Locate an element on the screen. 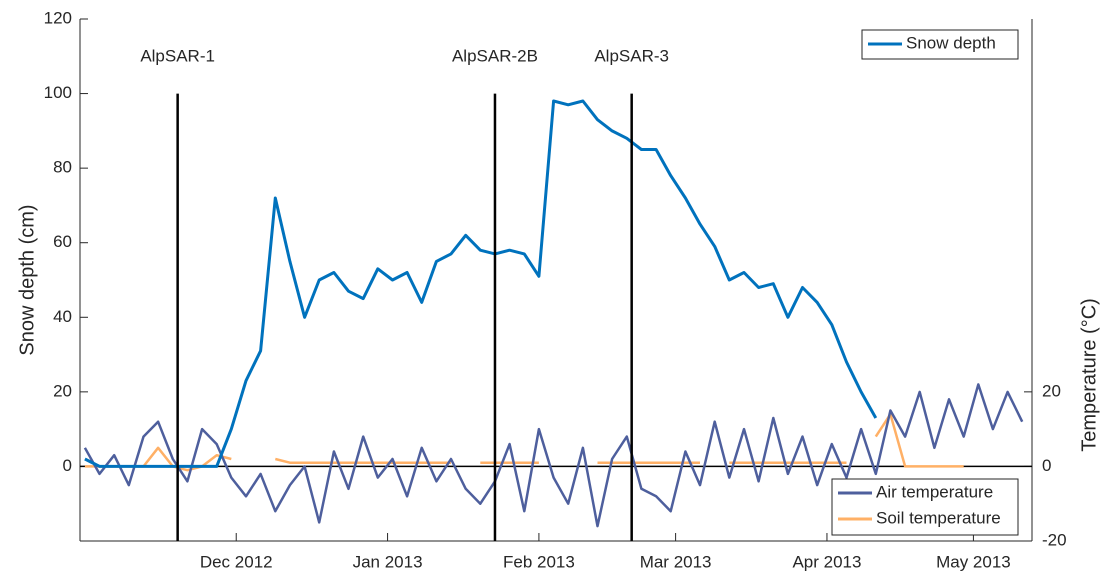  y-axis-label: Snow depth (cm) is located at coordinates (27, 279).